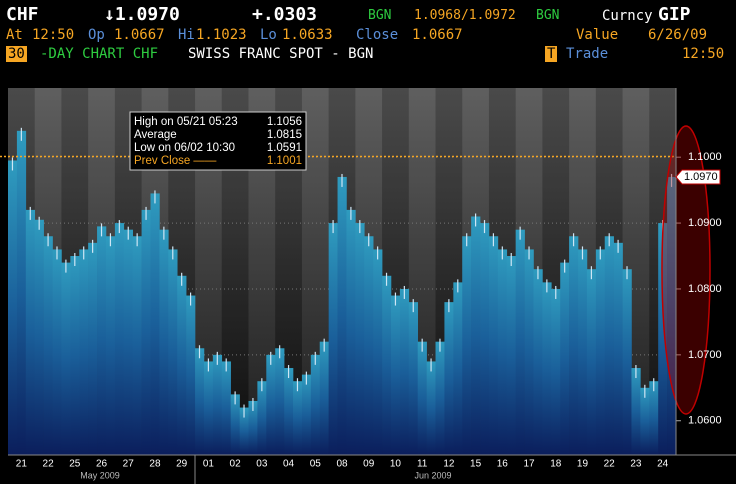 The height and width of the screenshot is (484, 736). Describe the element at coordinates (236, 464) in the screenshot. I see `x-tick-label: 02` at that location.